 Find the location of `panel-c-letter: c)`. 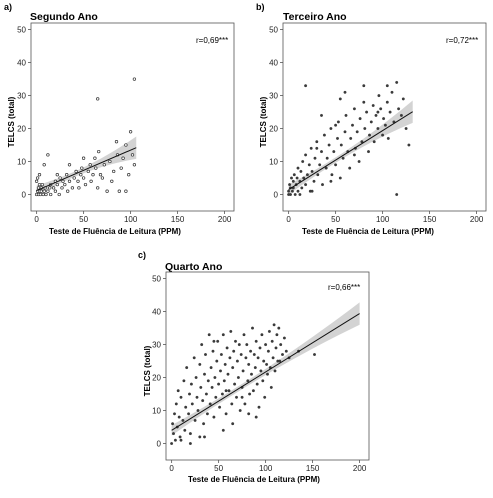

panel-c-letter: c) is located at coordinates (142, 255).